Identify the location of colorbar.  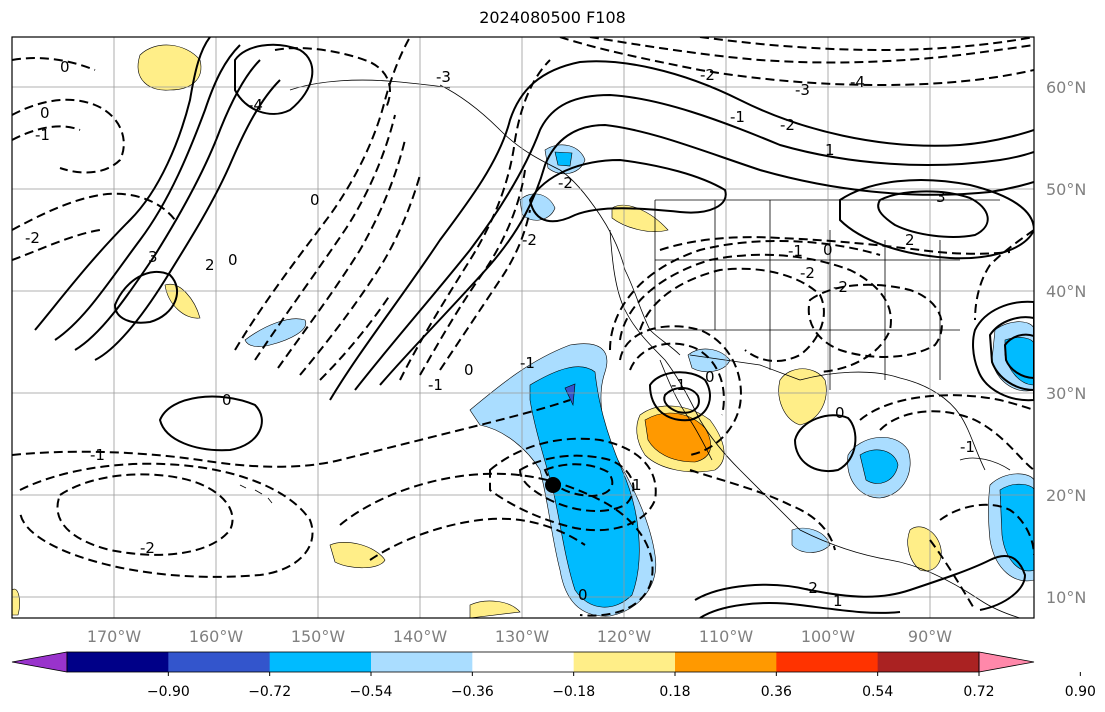
(523, 662).